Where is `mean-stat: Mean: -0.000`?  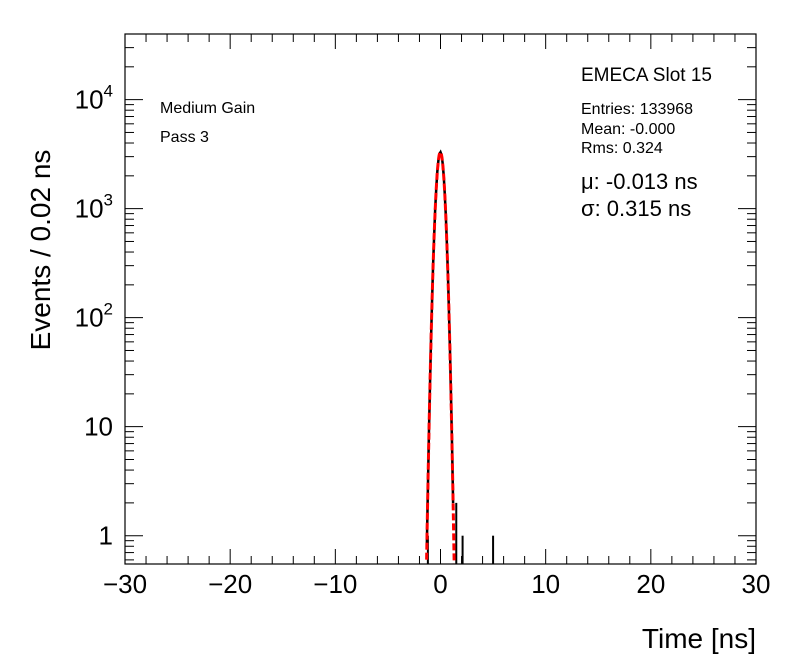 mean-stat: Mean: -0.000 is located at coordinates (628, 129).